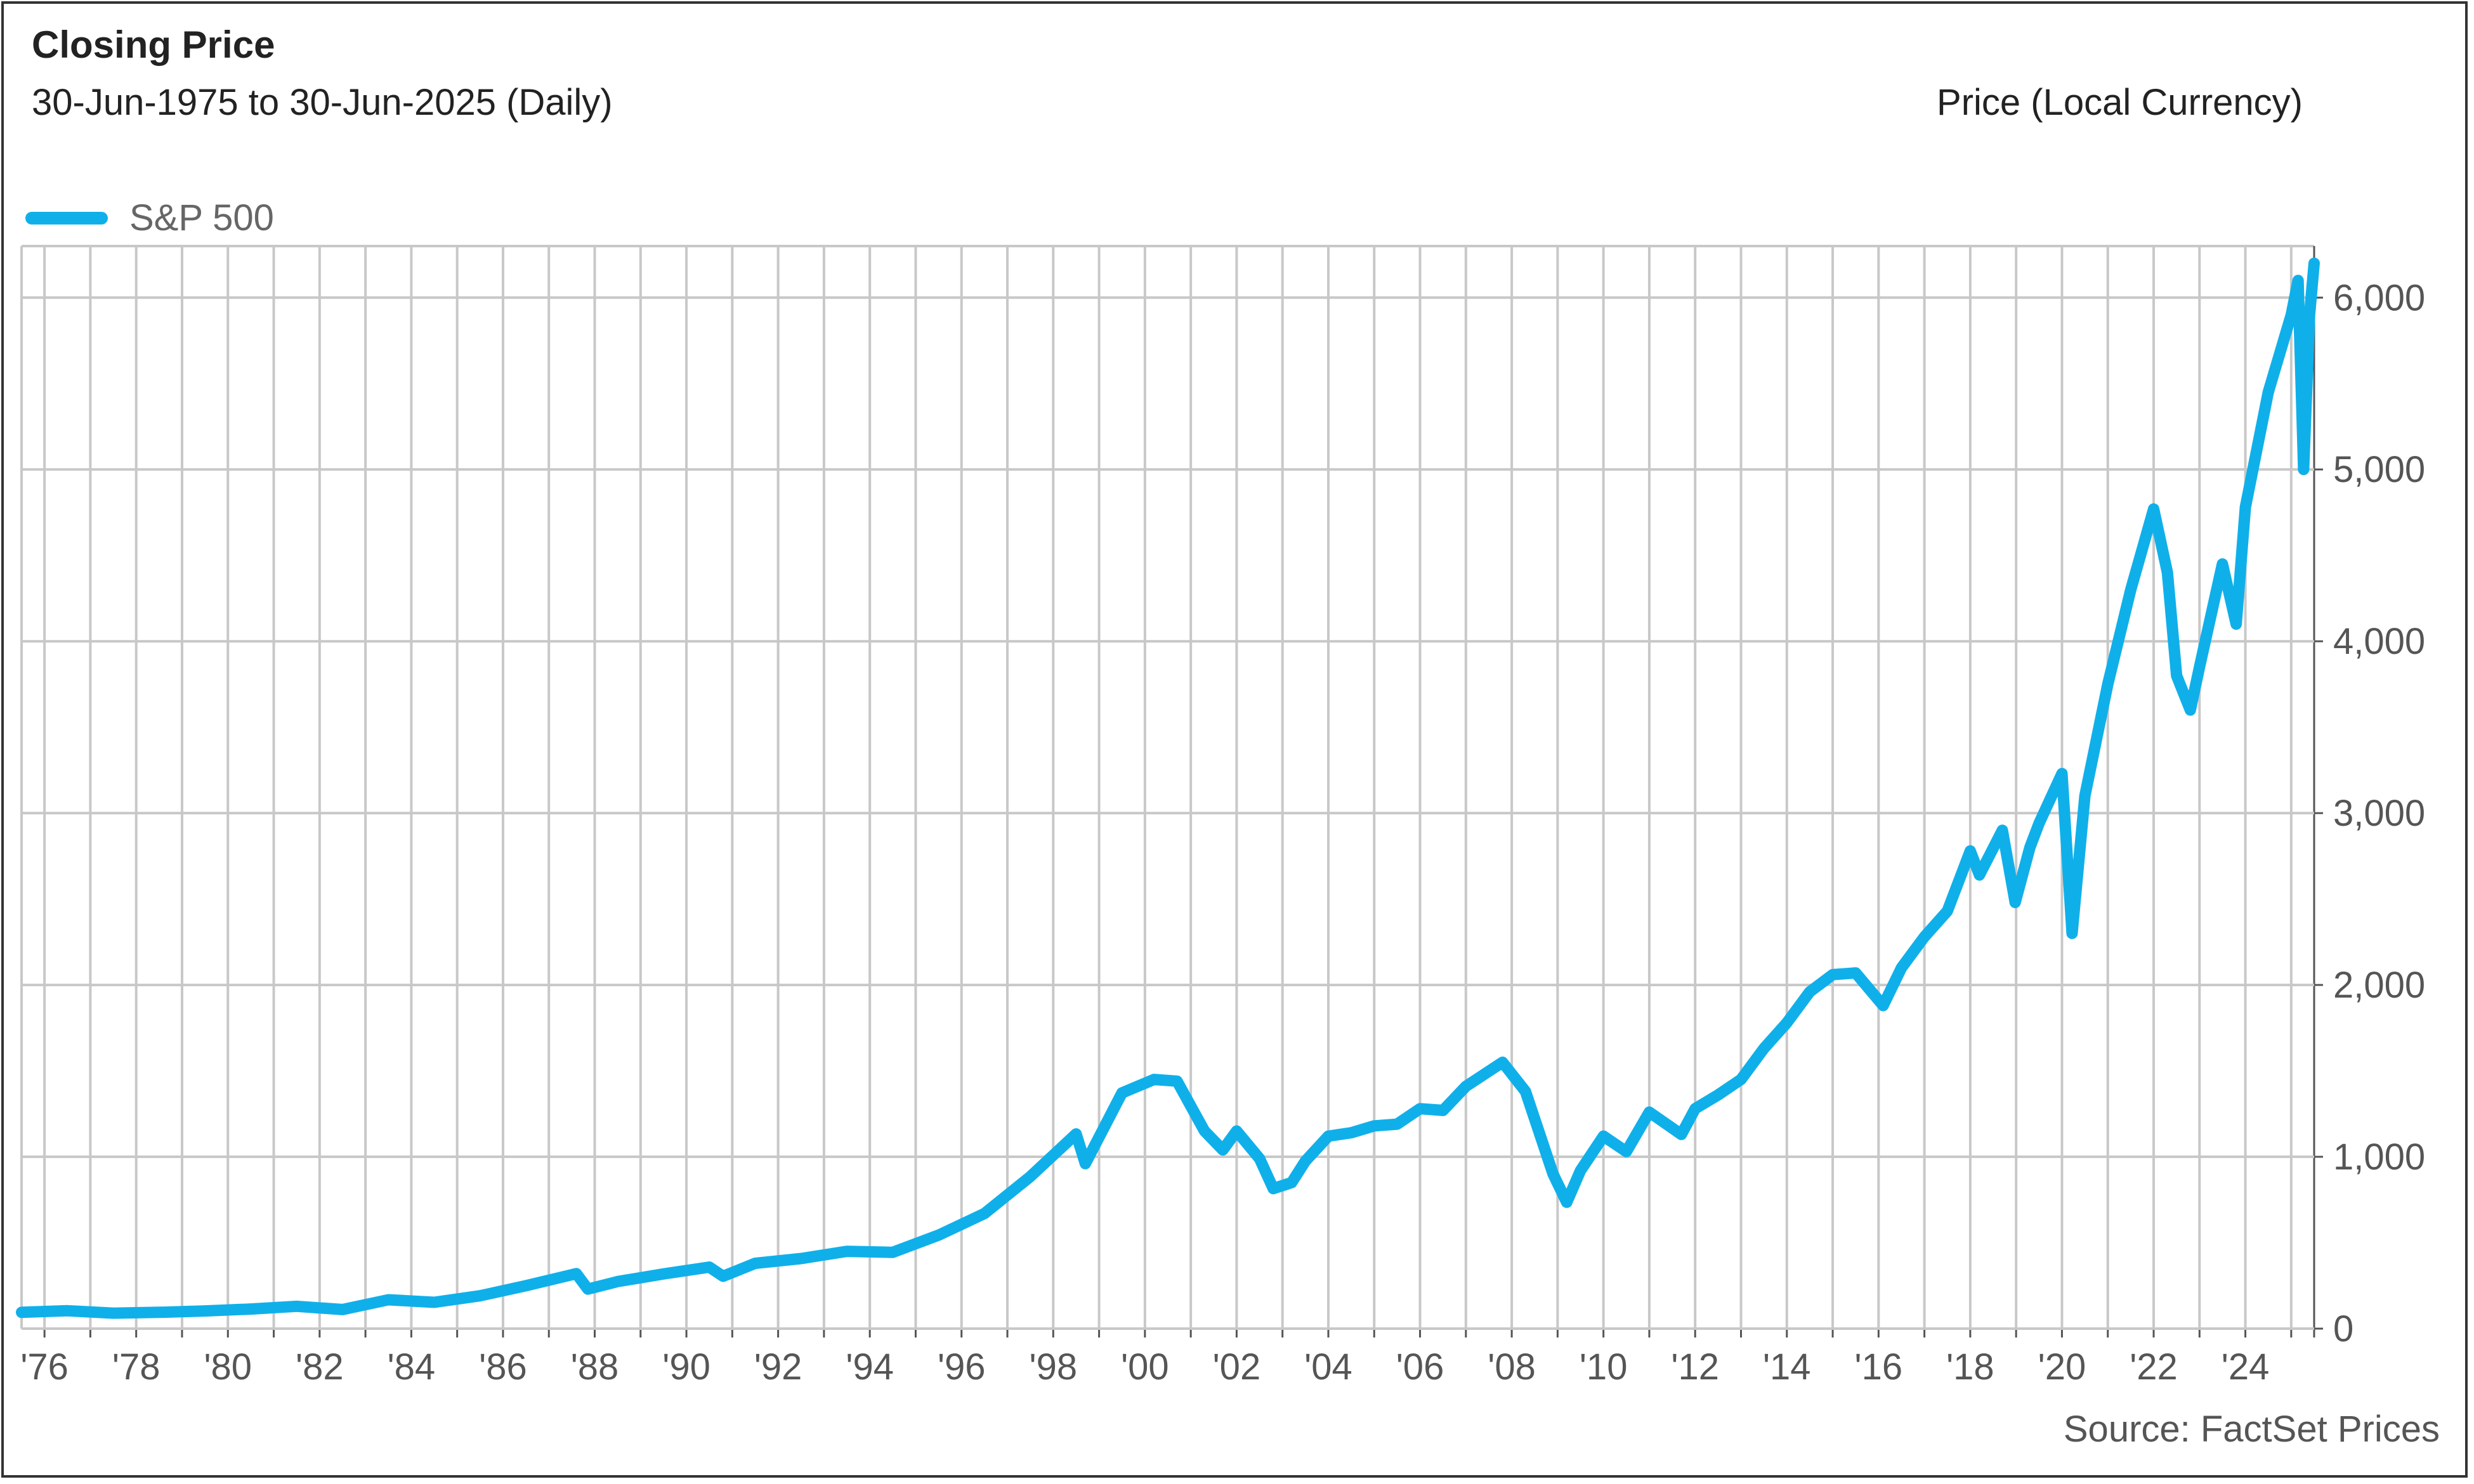  I want to click on x-tick-label: '84, so click(412, 1367).